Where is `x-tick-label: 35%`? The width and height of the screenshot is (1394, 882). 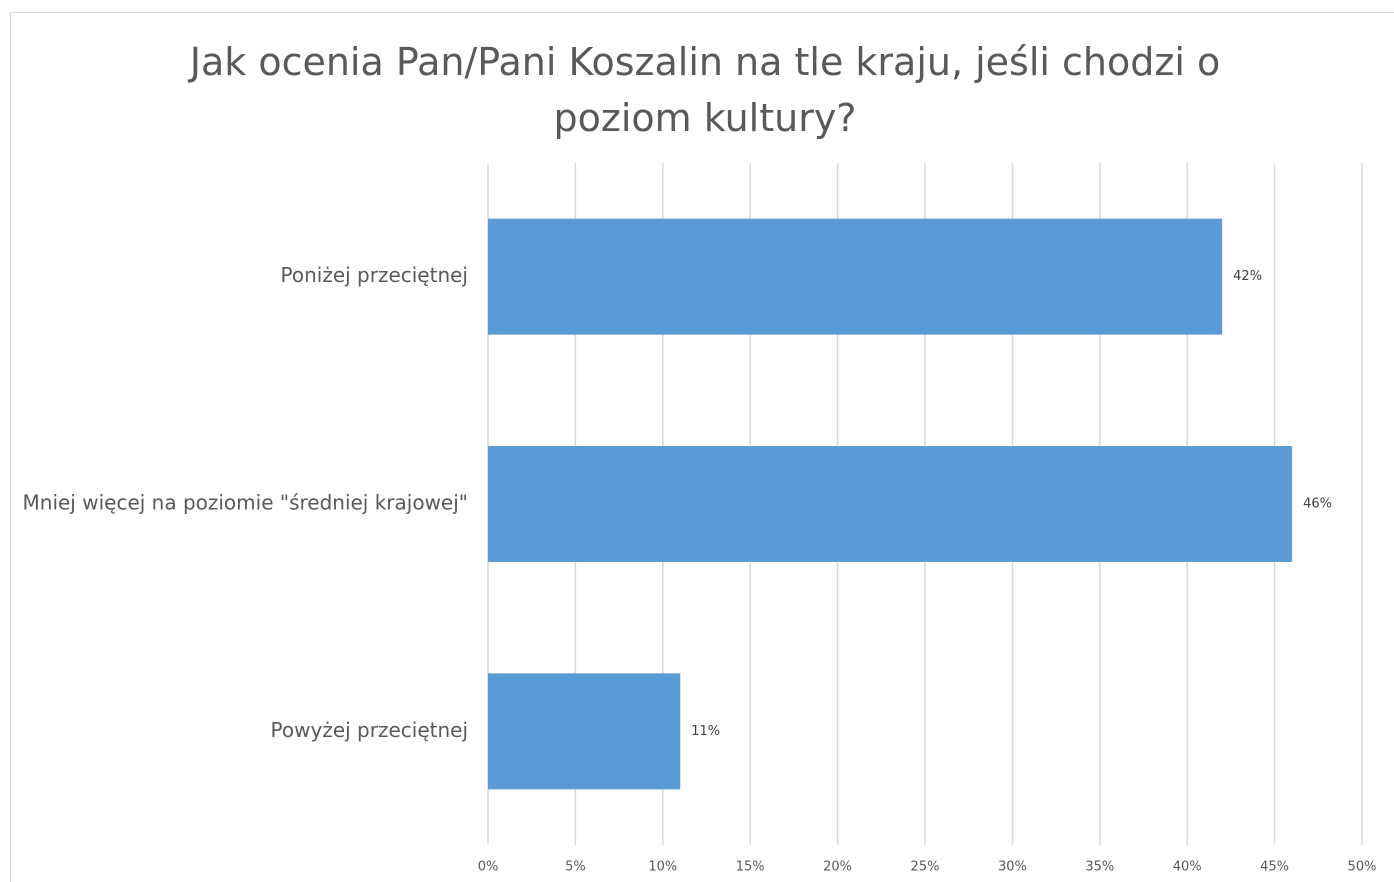
x-tick-label: 35% is located at coordinates (1099, 867).